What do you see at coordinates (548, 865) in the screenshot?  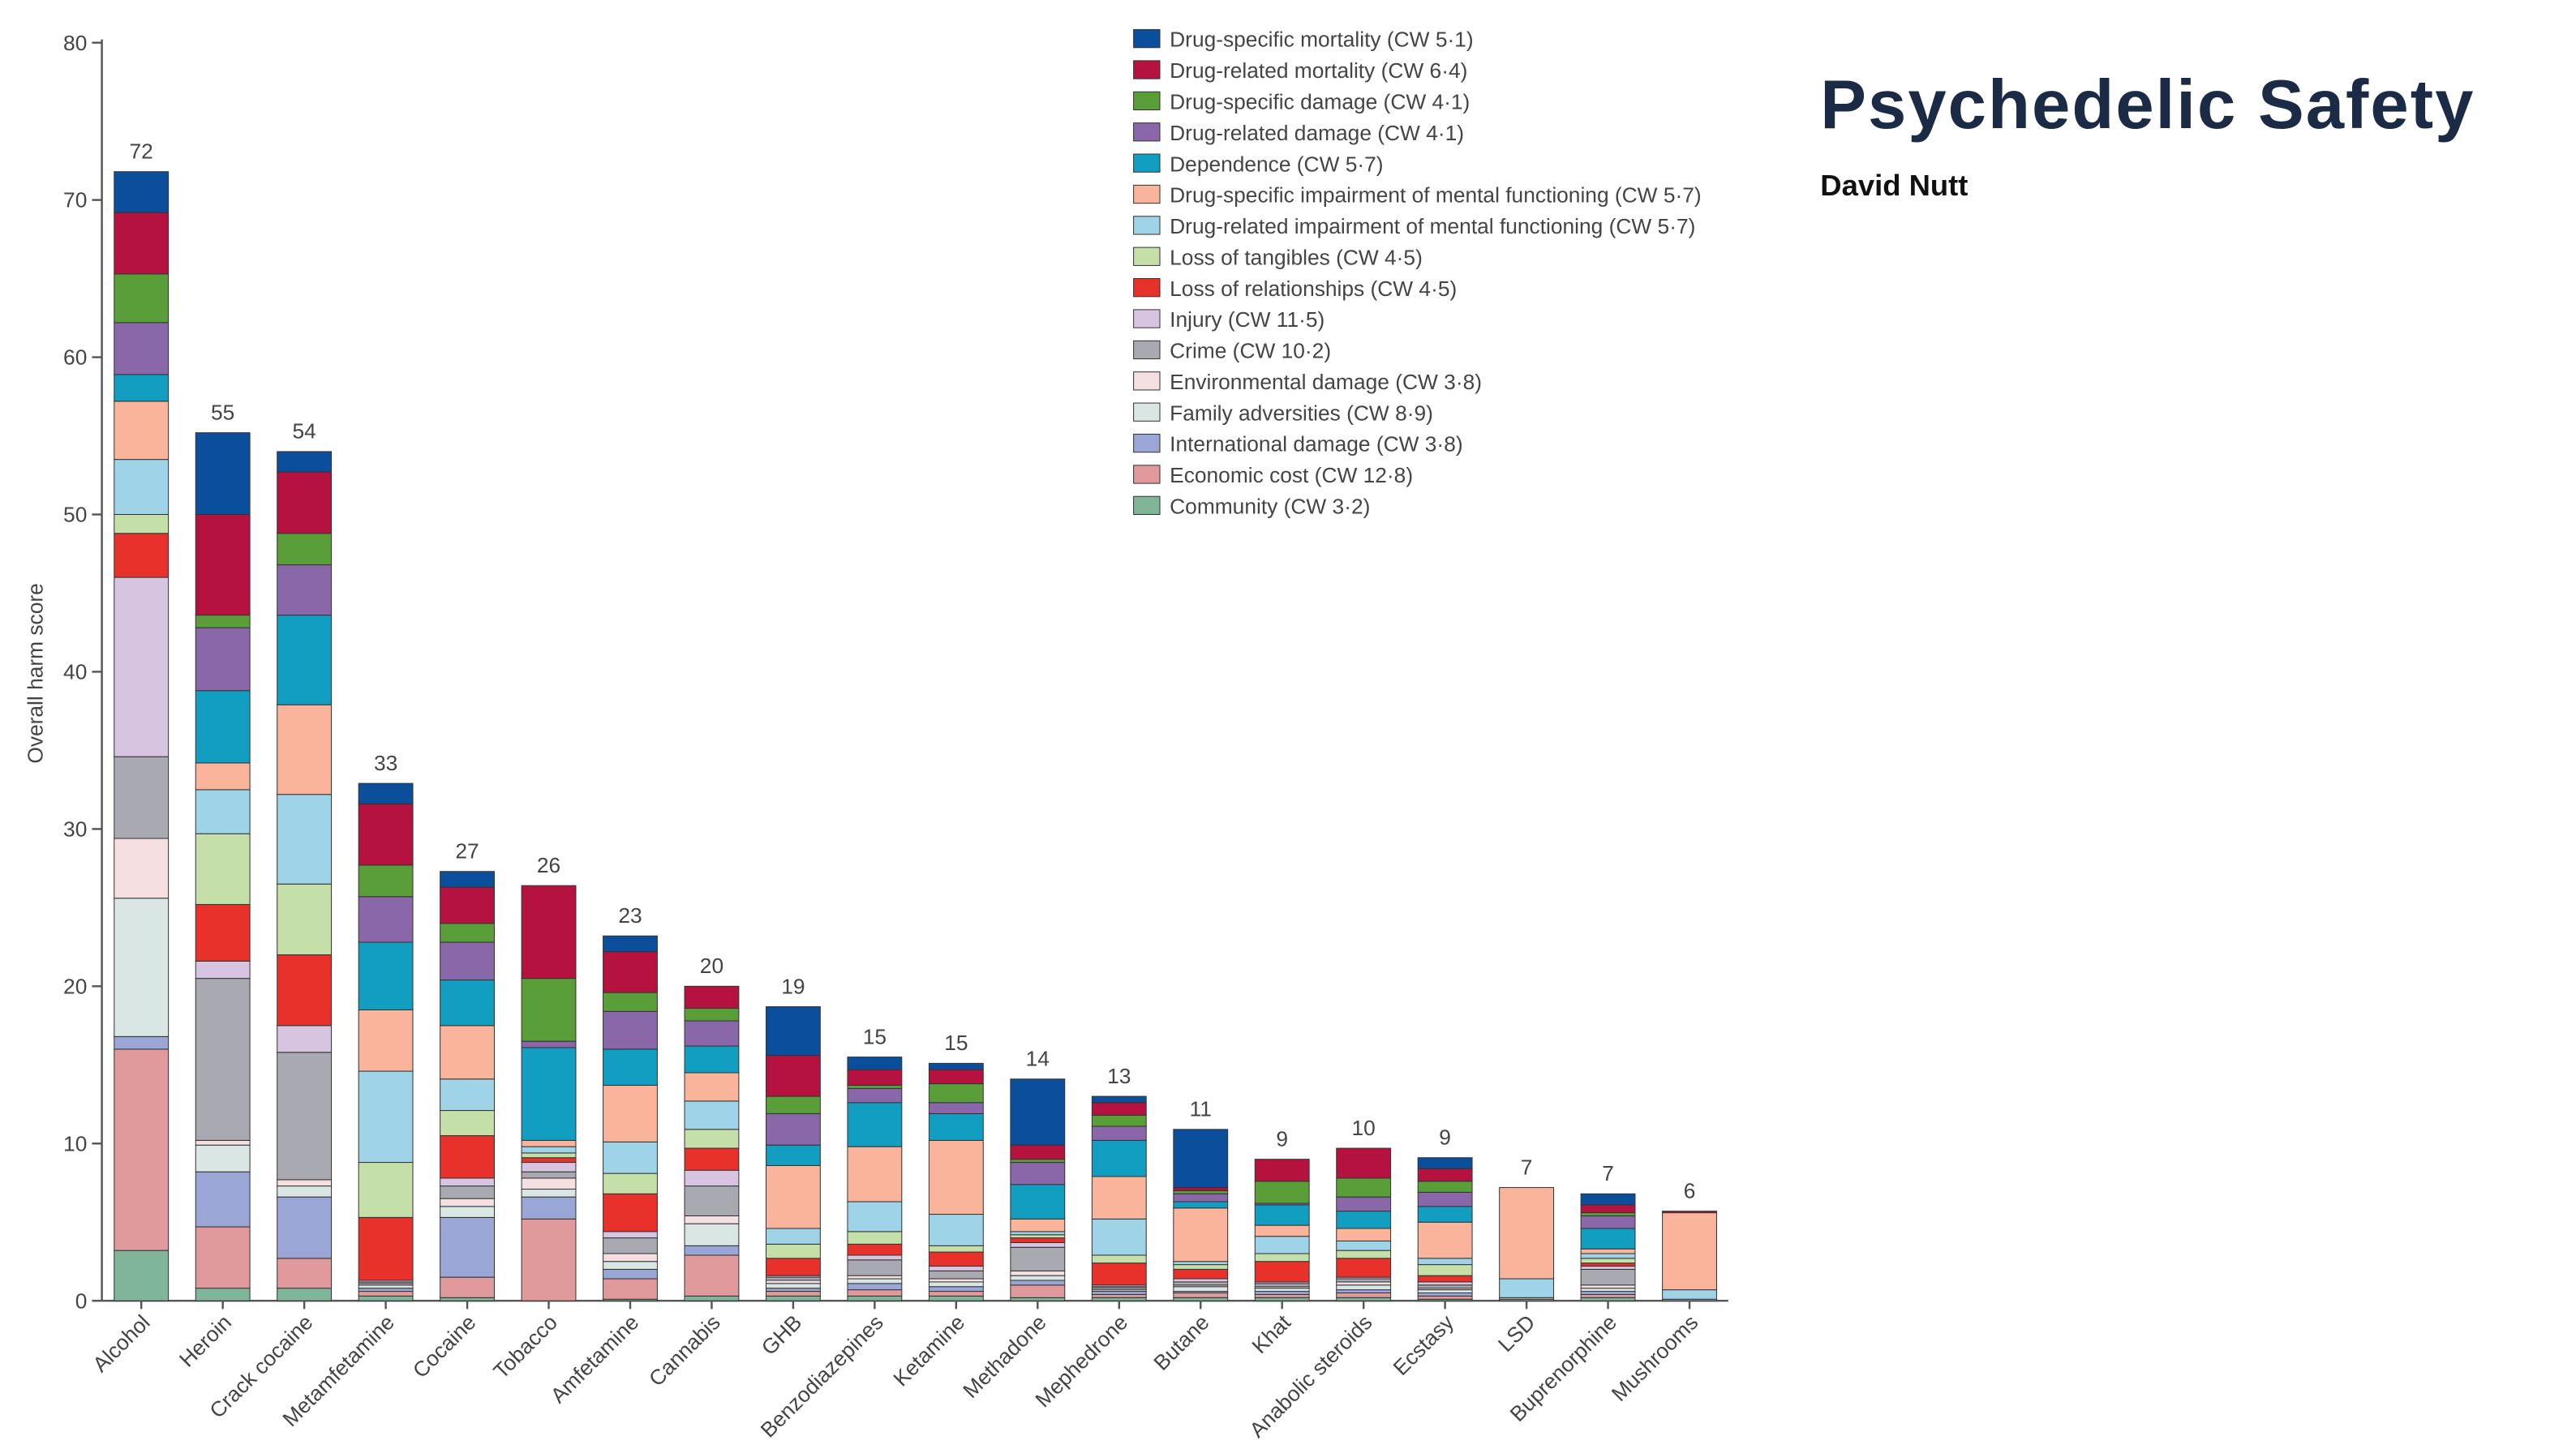 I see `total-label: 26` at bounding box center [548, 865].